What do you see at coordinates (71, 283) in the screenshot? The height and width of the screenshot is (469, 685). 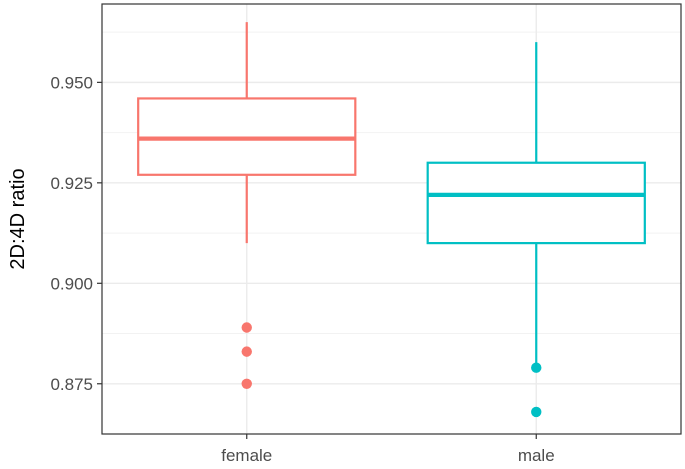 I see `y-tick-label: 0.900` at bounding box center [71, 283].